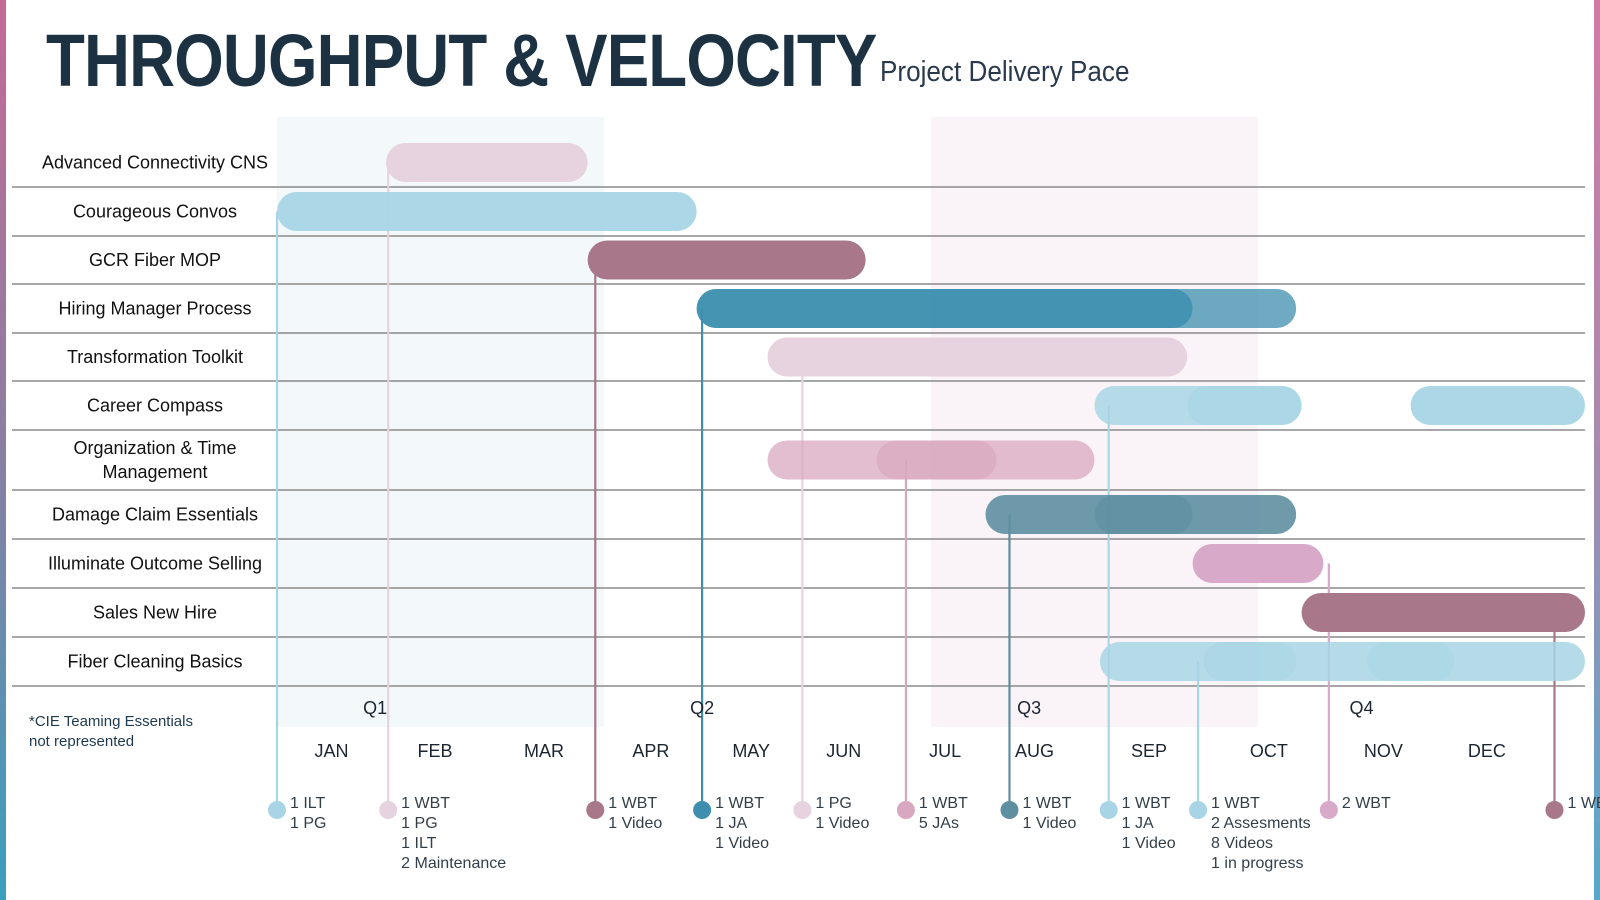  What do you see at coordinates (155, 564) in the screenshot?
I see `row-label: Illuminate Outcome Selling` at bounding box center [155, 564].